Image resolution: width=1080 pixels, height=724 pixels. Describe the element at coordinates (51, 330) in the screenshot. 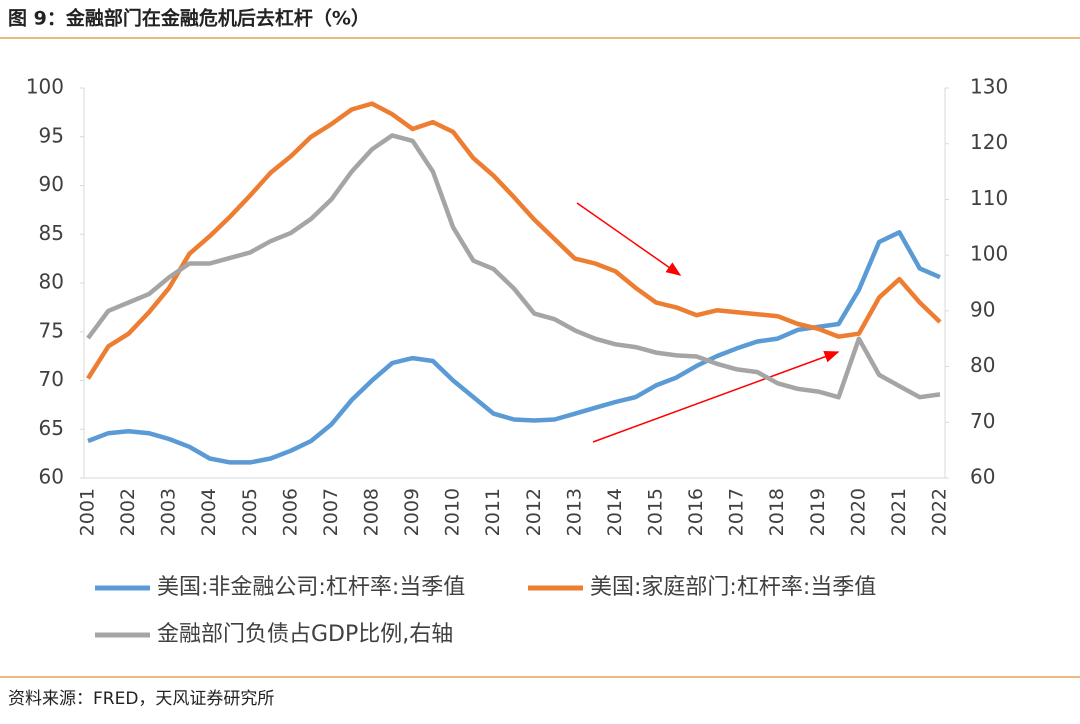

I see `y-tick-label: 75` at that location.